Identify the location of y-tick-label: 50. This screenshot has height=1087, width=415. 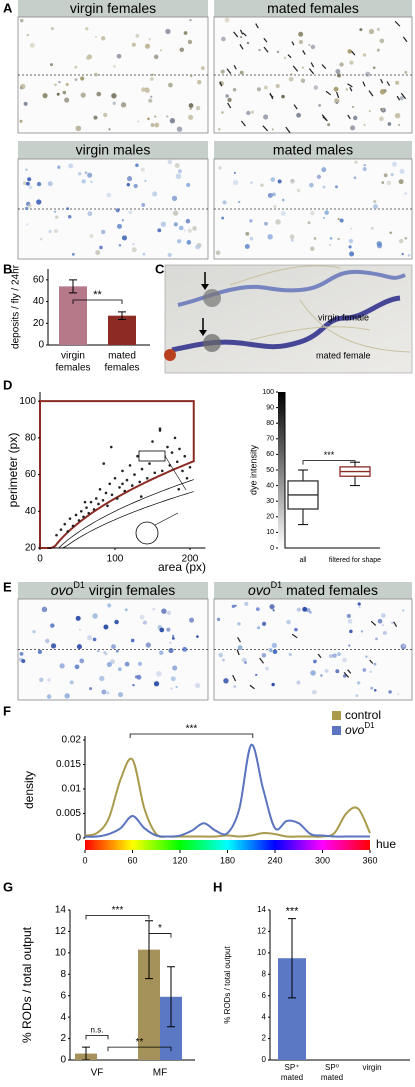
(270, 470).